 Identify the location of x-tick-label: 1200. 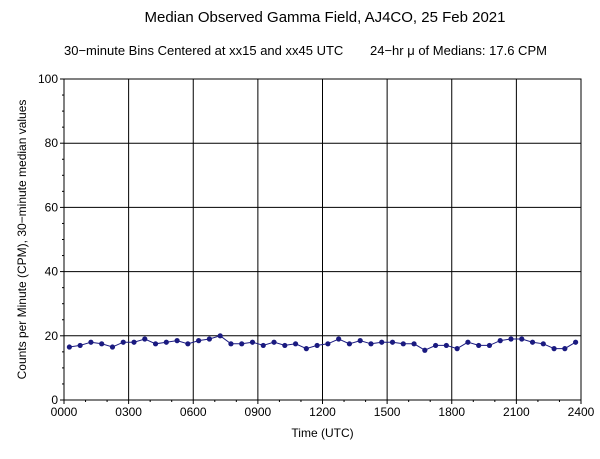
(322, 412).